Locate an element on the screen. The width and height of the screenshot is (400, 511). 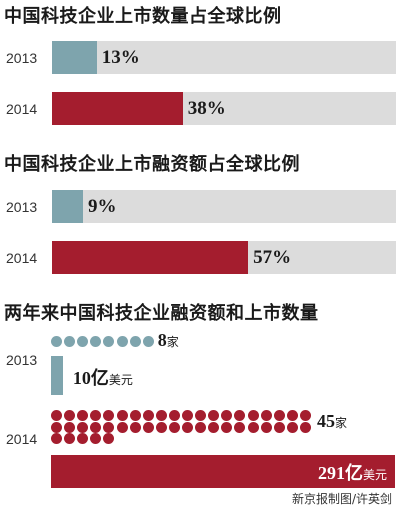
count-value-2013: 8 is located at coordinates (162, 340).